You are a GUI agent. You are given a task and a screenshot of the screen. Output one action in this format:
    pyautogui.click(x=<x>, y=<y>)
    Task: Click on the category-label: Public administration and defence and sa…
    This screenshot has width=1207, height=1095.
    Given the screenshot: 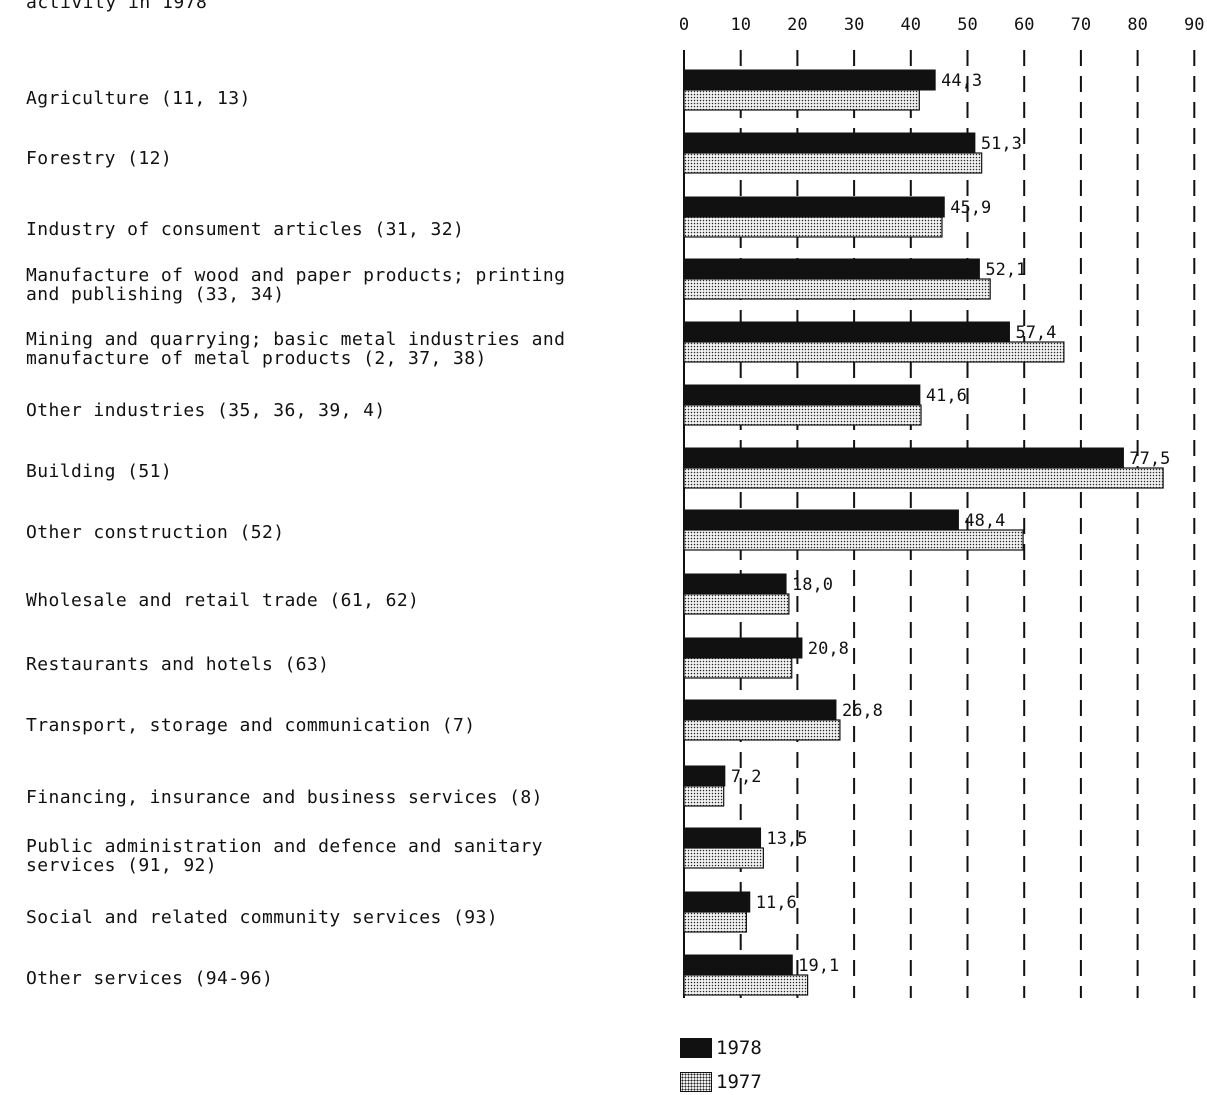 What is the action you would take?
    pyautogui.click(x=326, y=856)
    